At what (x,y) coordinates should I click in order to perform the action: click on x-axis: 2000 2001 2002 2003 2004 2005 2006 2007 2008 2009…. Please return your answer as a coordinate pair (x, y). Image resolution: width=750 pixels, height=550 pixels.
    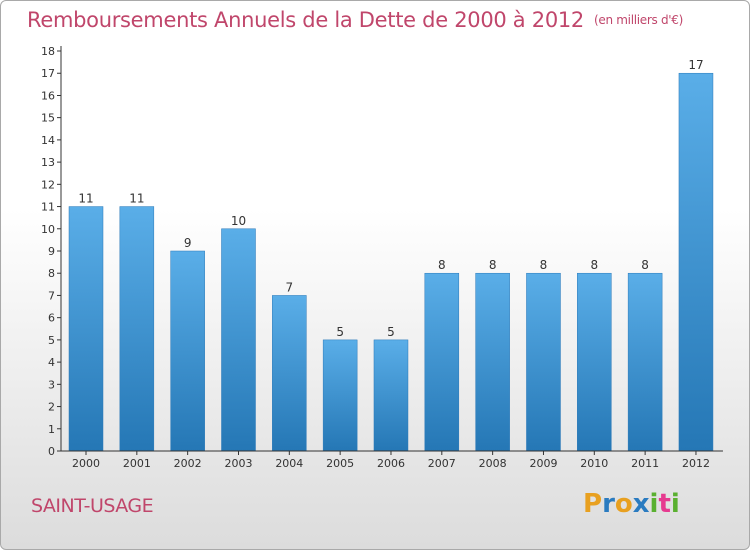
    Looking at the image, I should click on (392, 460).